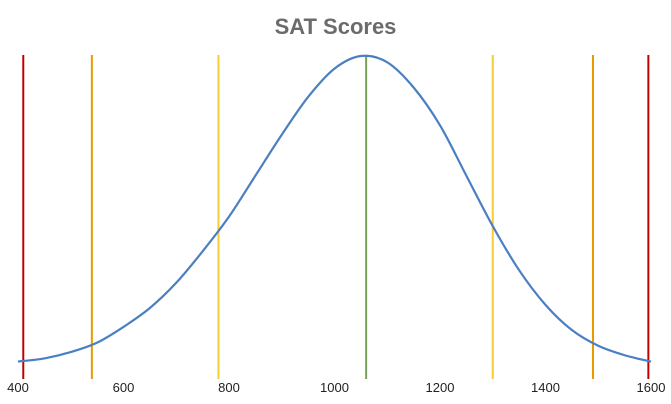 The width and height of the screenshot is (671, 404). What do you see at coordinates (18, 387) in the screenshot?
I see `x-tick-label-0: 400` at bounding box center [18, 387].